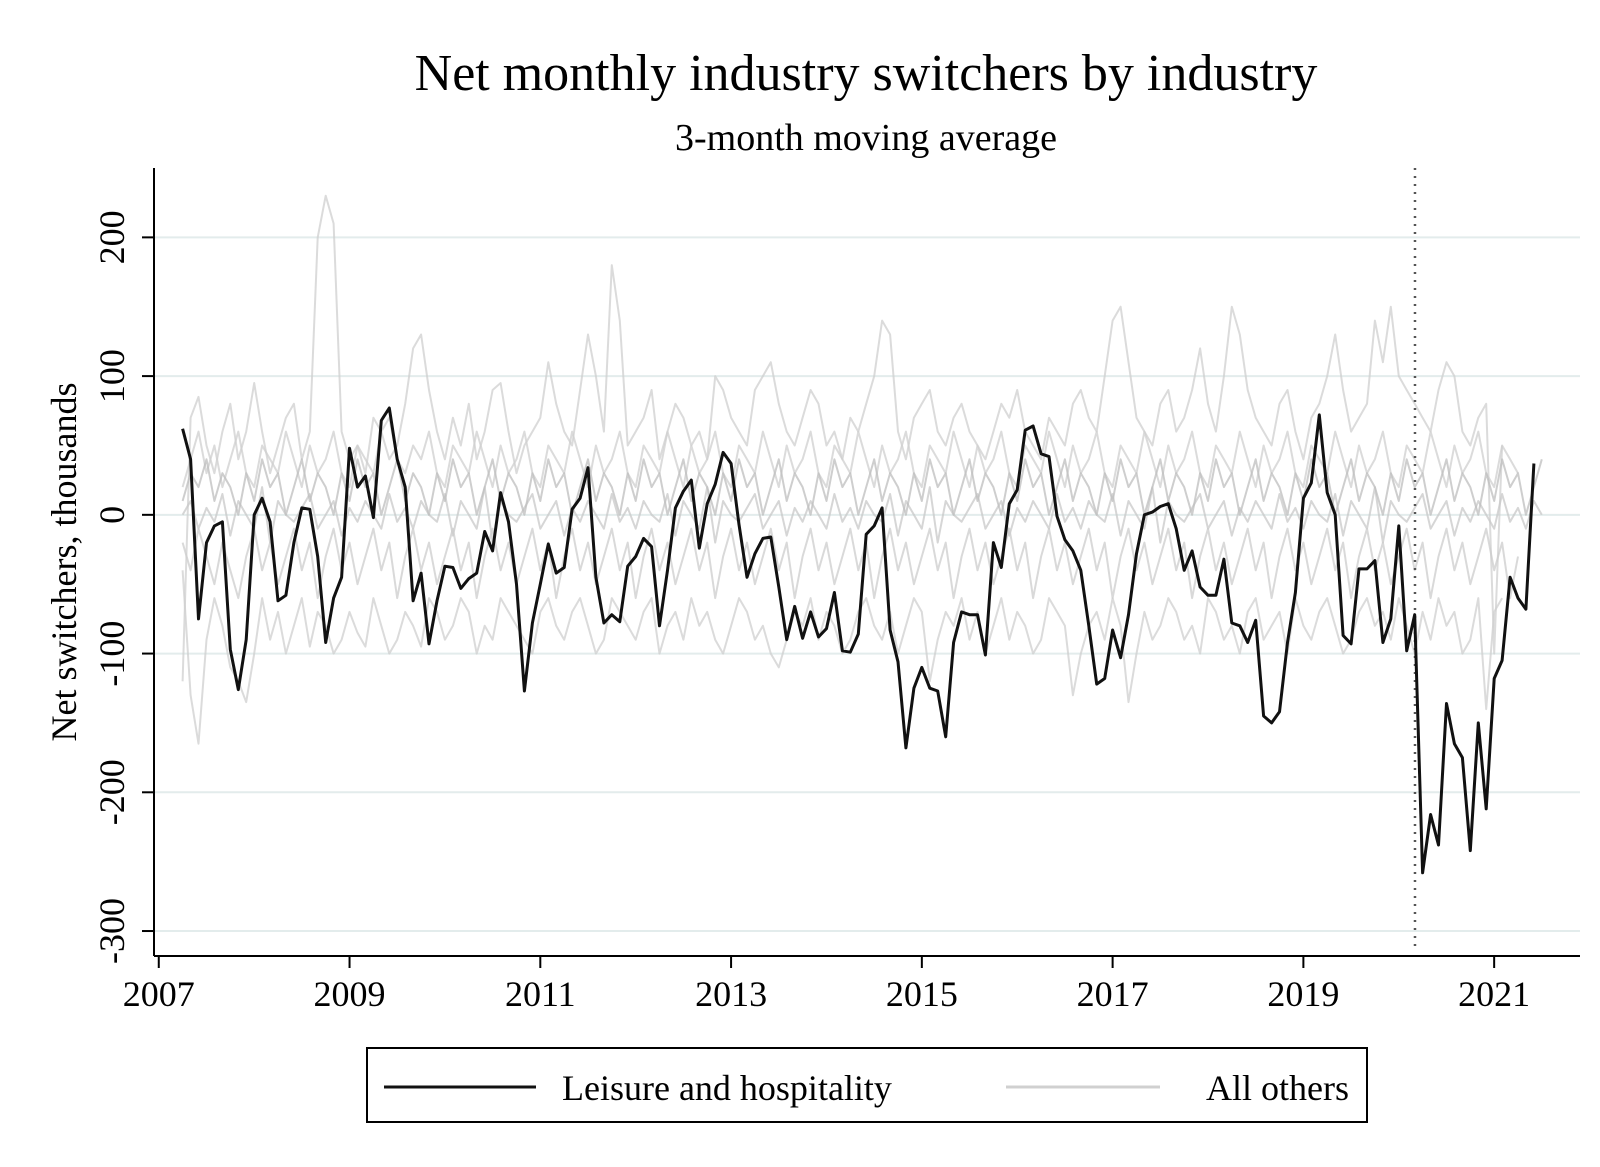  What do you see at coordinates (112, 792) in the screenshot?
I see `y-tick-label: -200` at bounding box center [112, 792].